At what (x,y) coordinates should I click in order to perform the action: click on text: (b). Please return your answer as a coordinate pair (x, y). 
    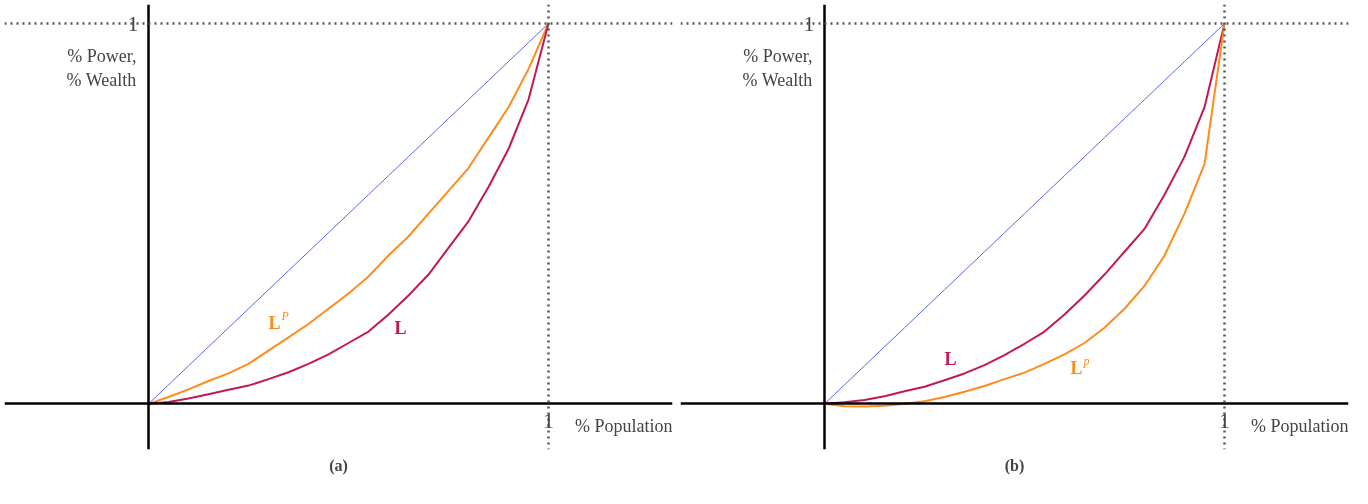
    Looking at the image, I should click on (1014, 465).